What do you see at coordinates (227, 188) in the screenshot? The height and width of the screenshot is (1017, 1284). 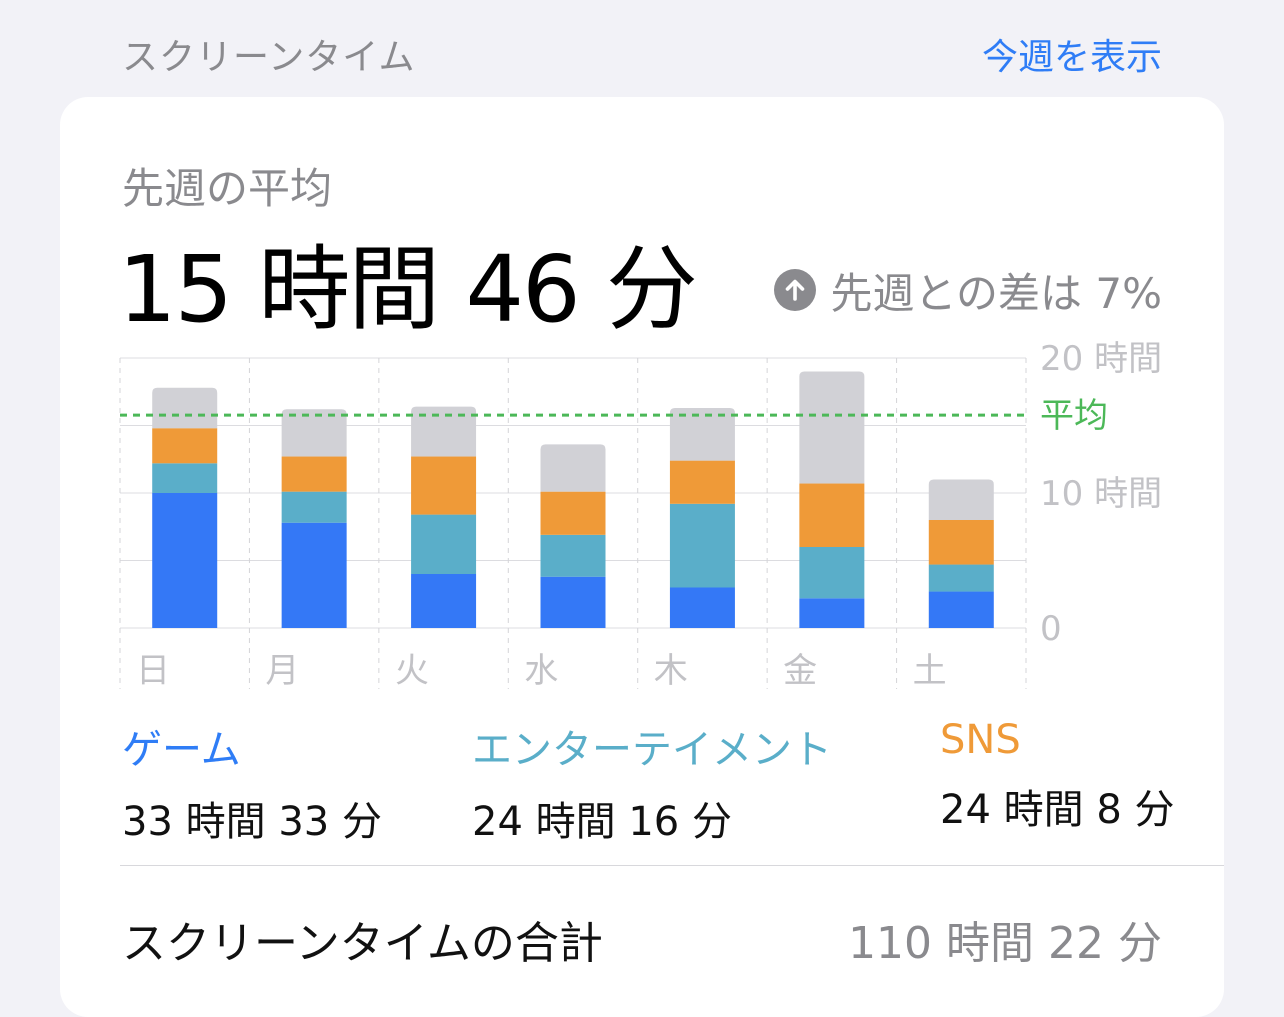 I see `average-label: 先週の平均` at bounding box center [227, 188].